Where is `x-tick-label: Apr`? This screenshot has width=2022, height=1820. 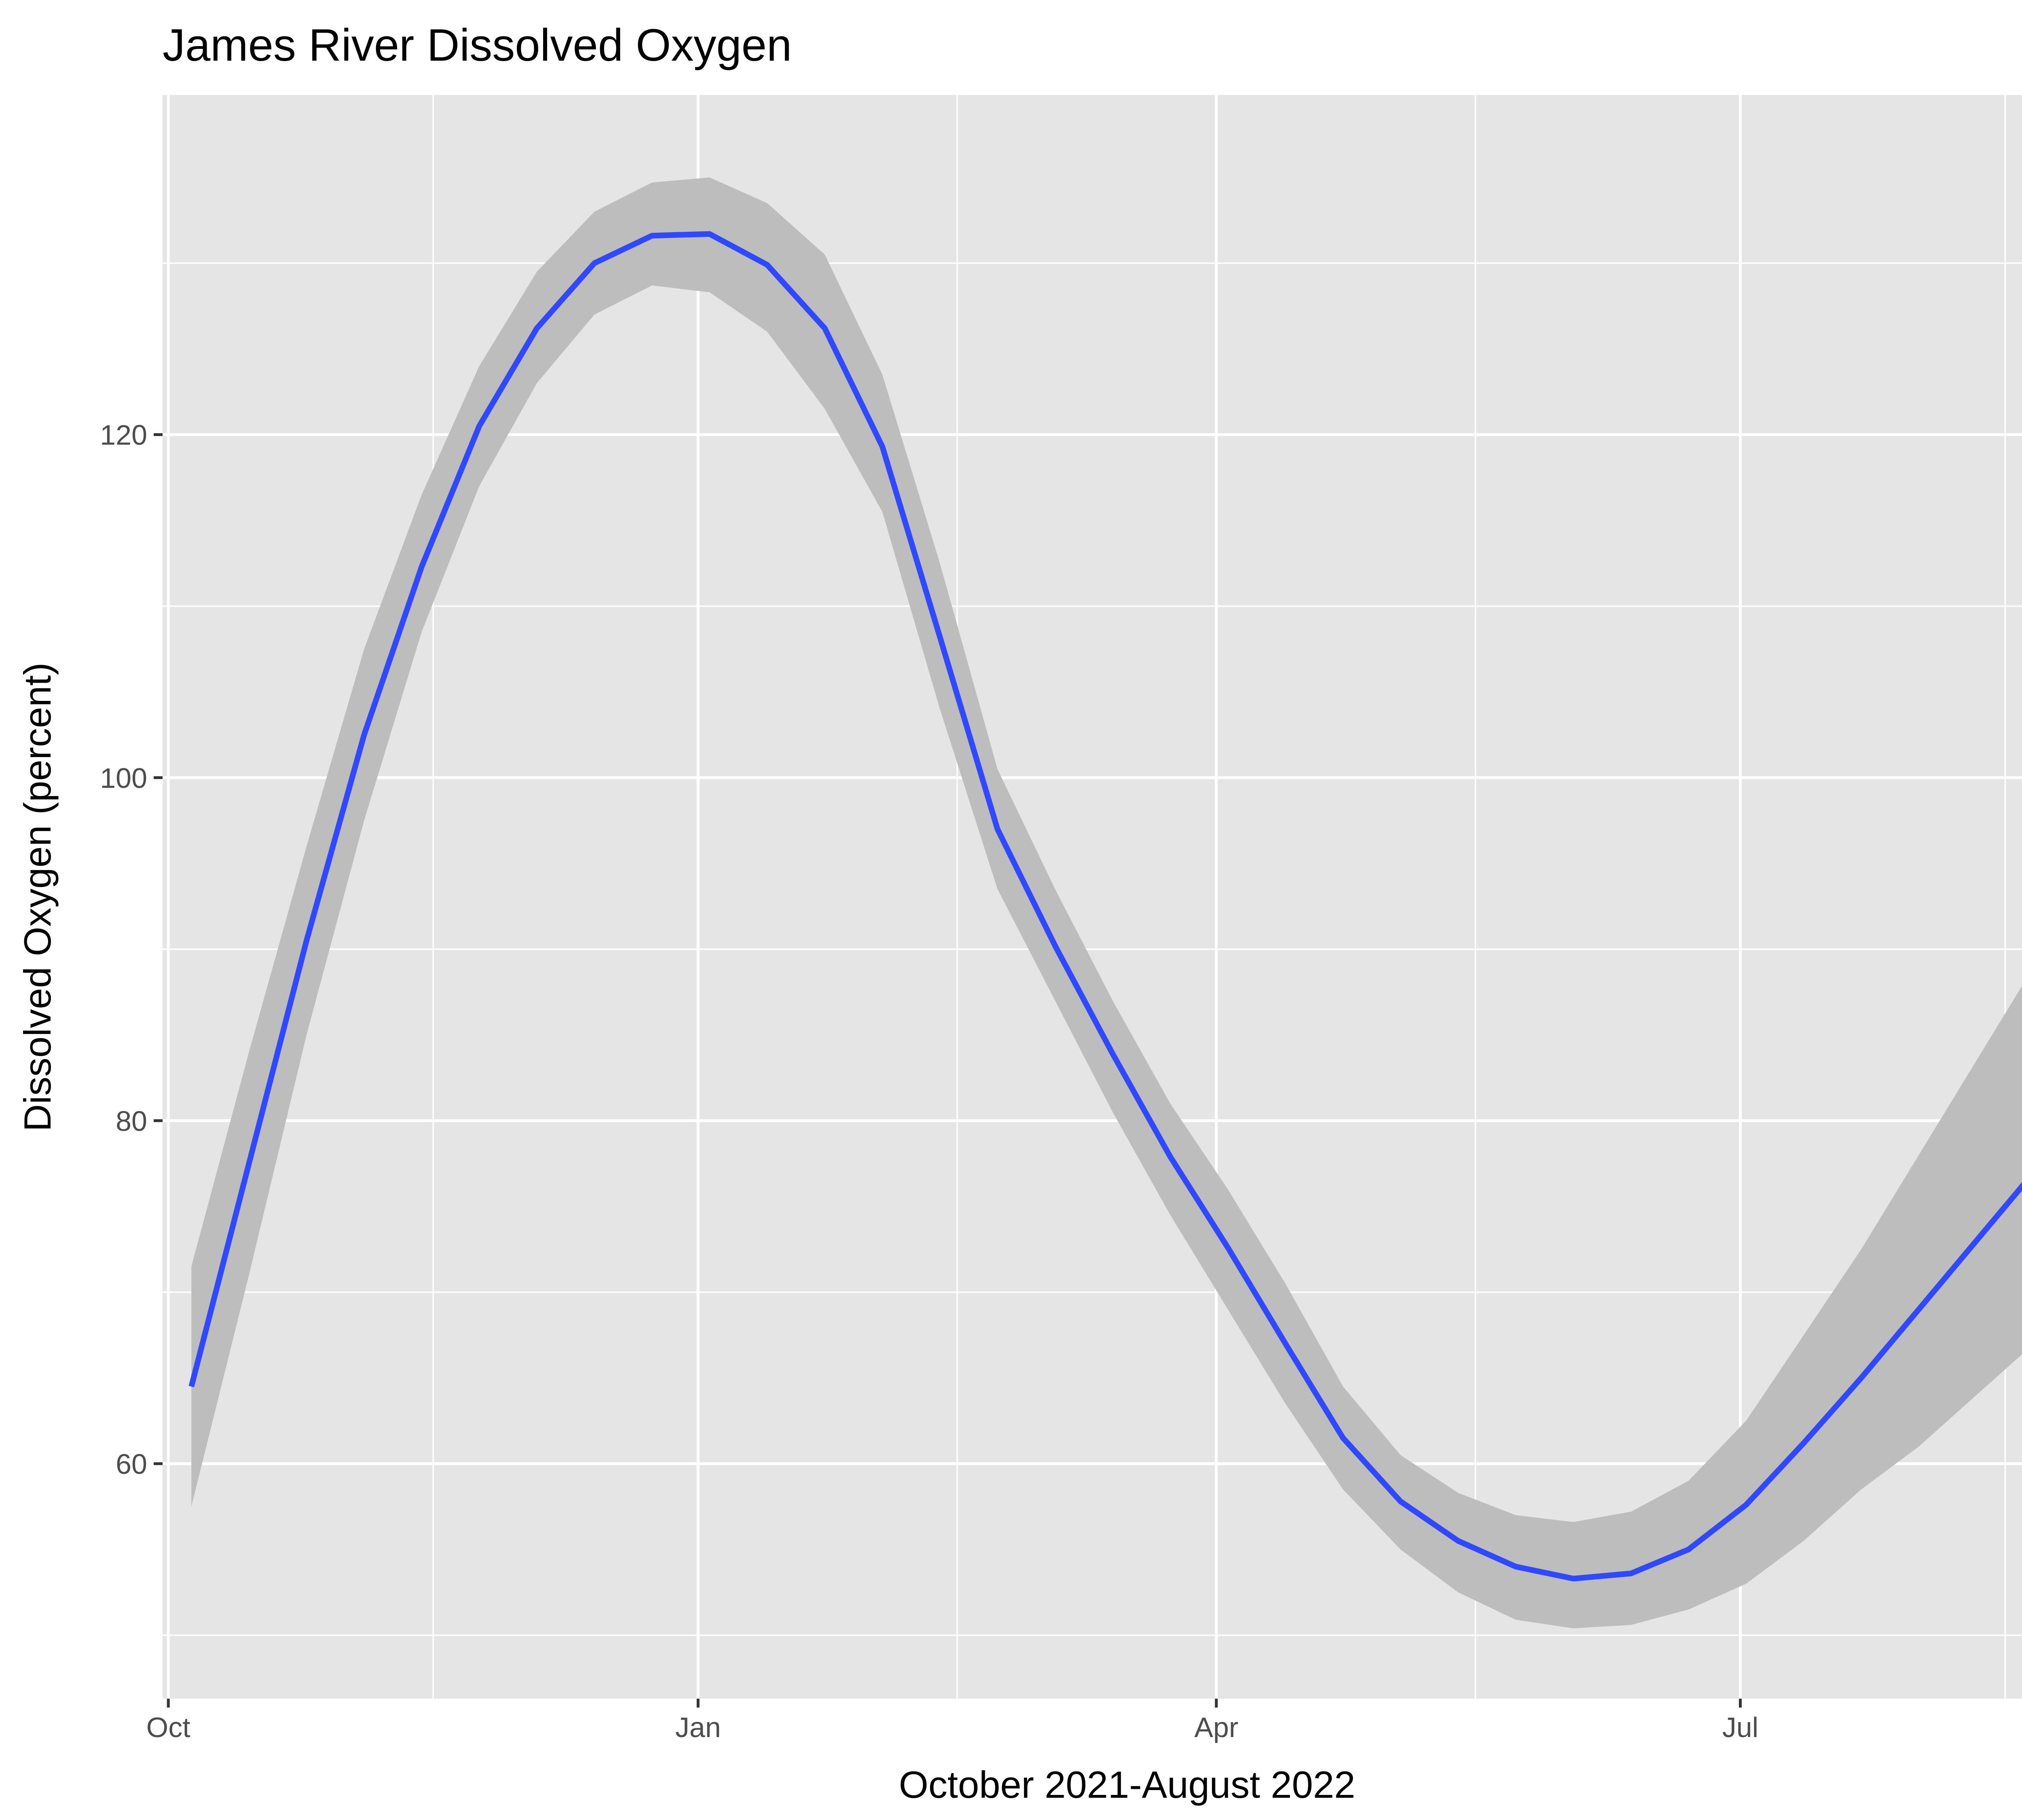 x-tick-label: Apr is located at coordinates (1216, 1727).